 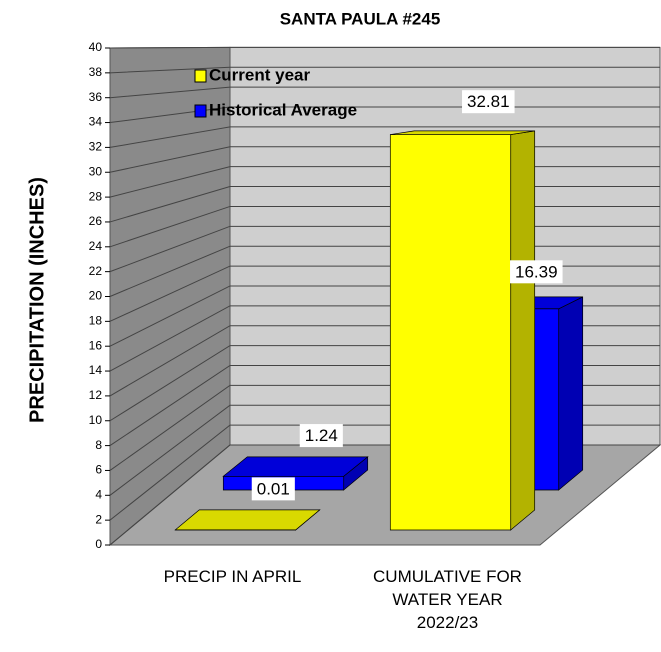 I want to click on y-tick-label: 36, so click(x=96, y=97).